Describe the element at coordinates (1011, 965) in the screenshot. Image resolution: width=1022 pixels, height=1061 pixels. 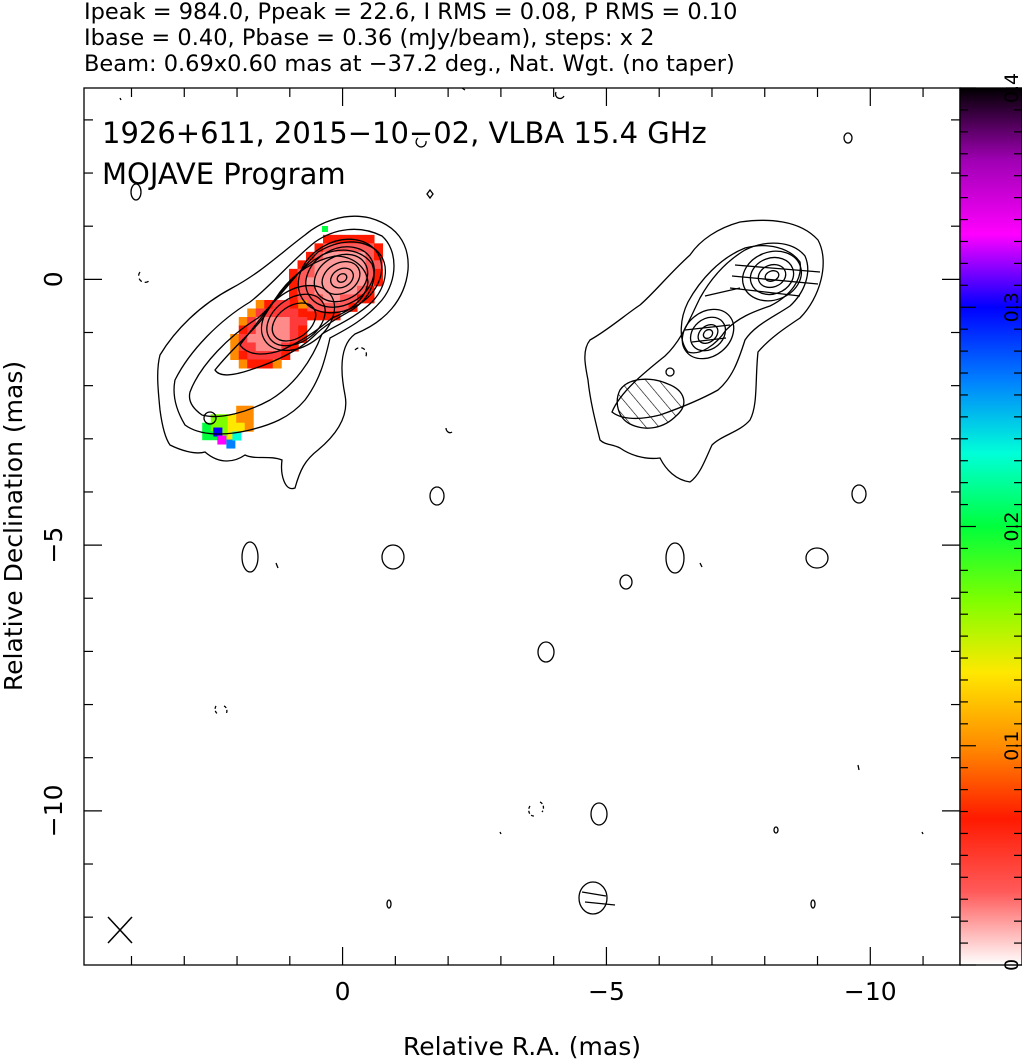
I see `colorbar-tick-label: 0` at that location.